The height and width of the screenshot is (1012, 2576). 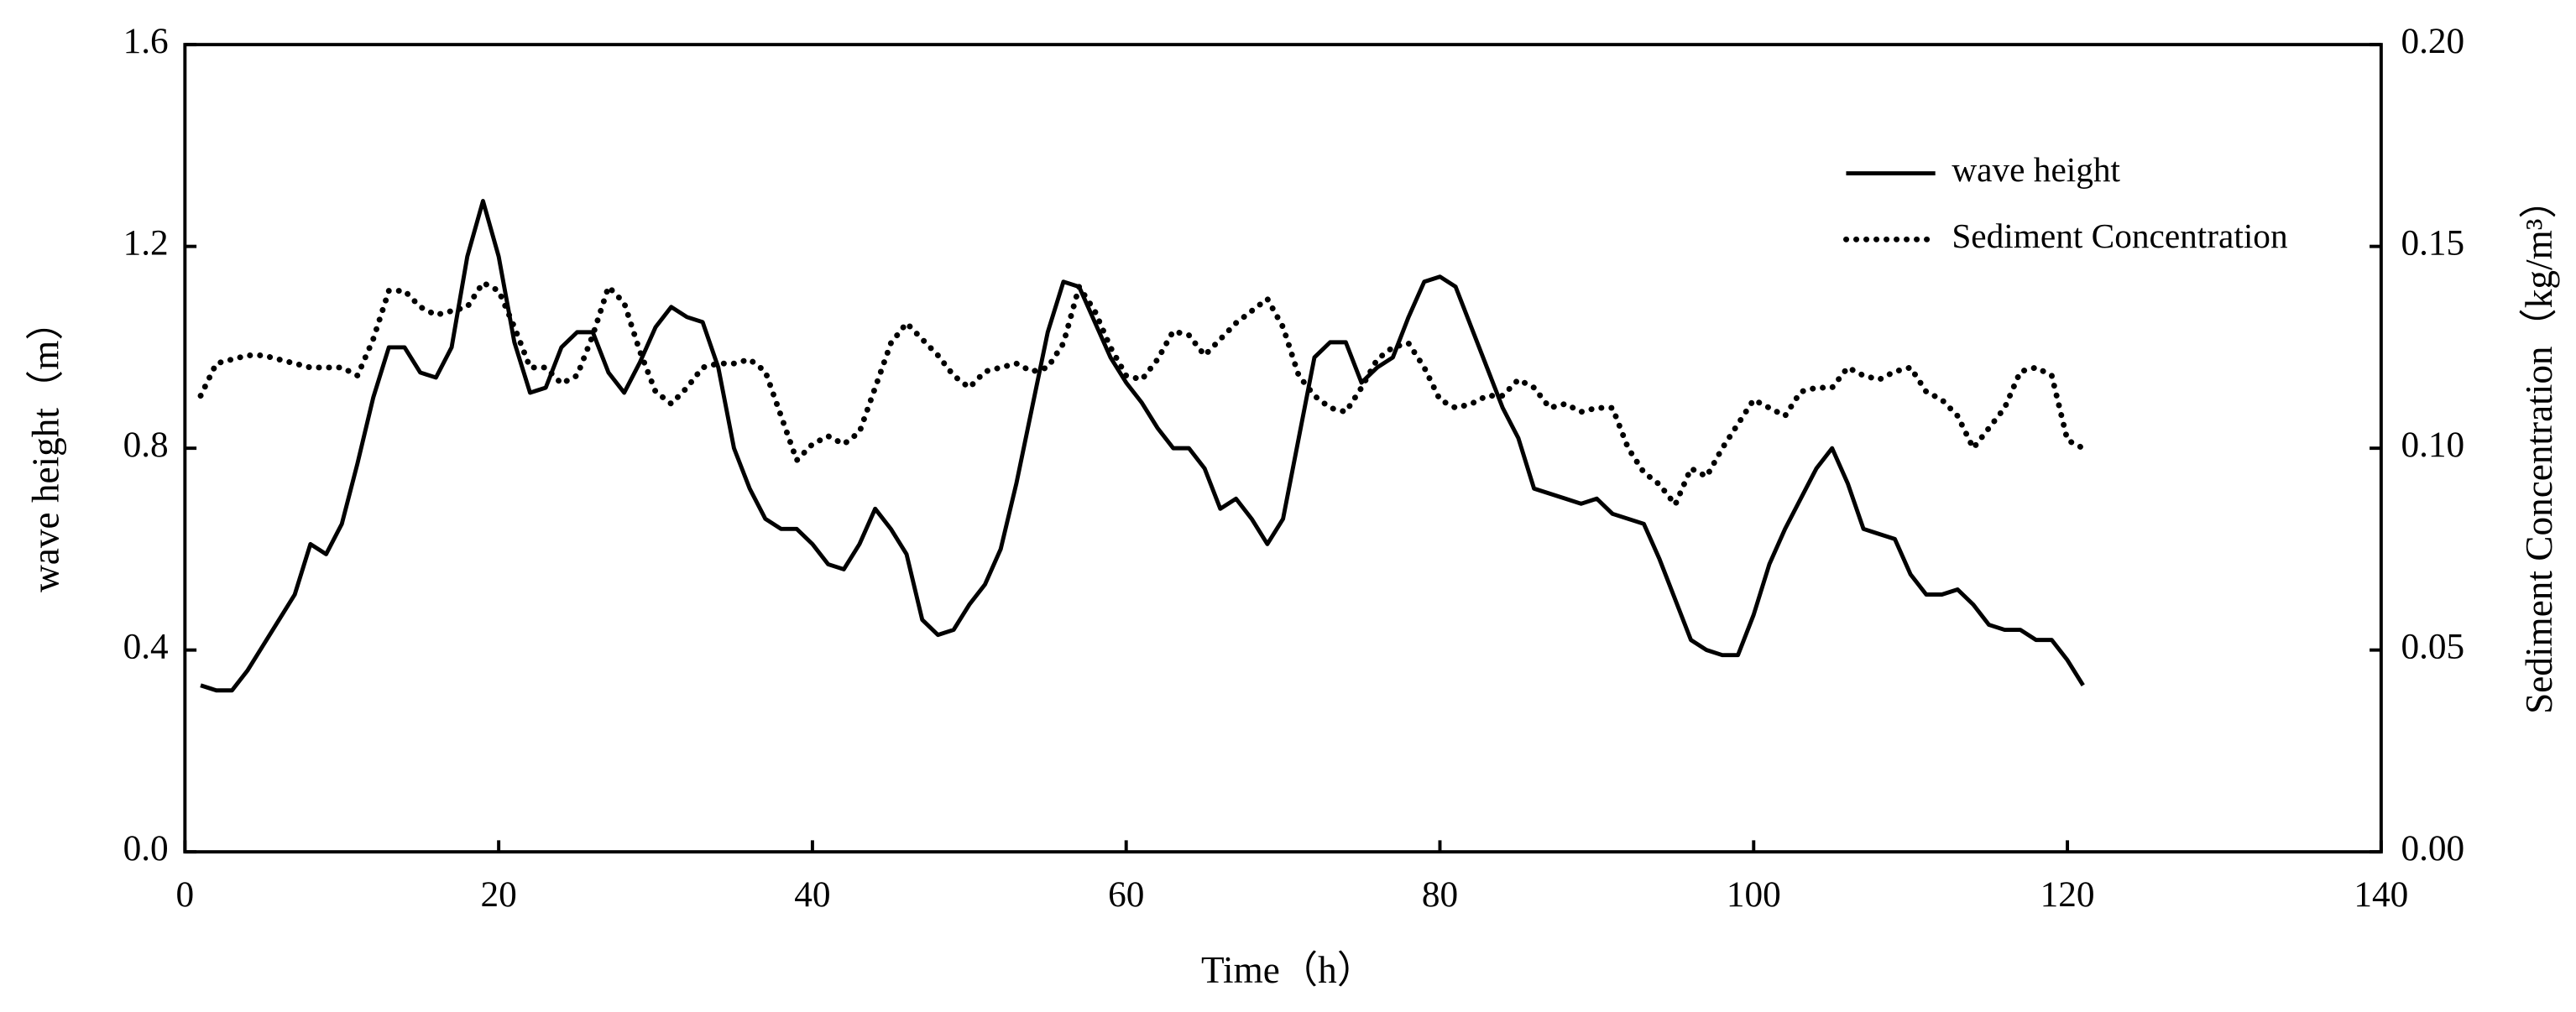 I want to click on y2-tick-label: 0.05, so click(x=2432, y=647).